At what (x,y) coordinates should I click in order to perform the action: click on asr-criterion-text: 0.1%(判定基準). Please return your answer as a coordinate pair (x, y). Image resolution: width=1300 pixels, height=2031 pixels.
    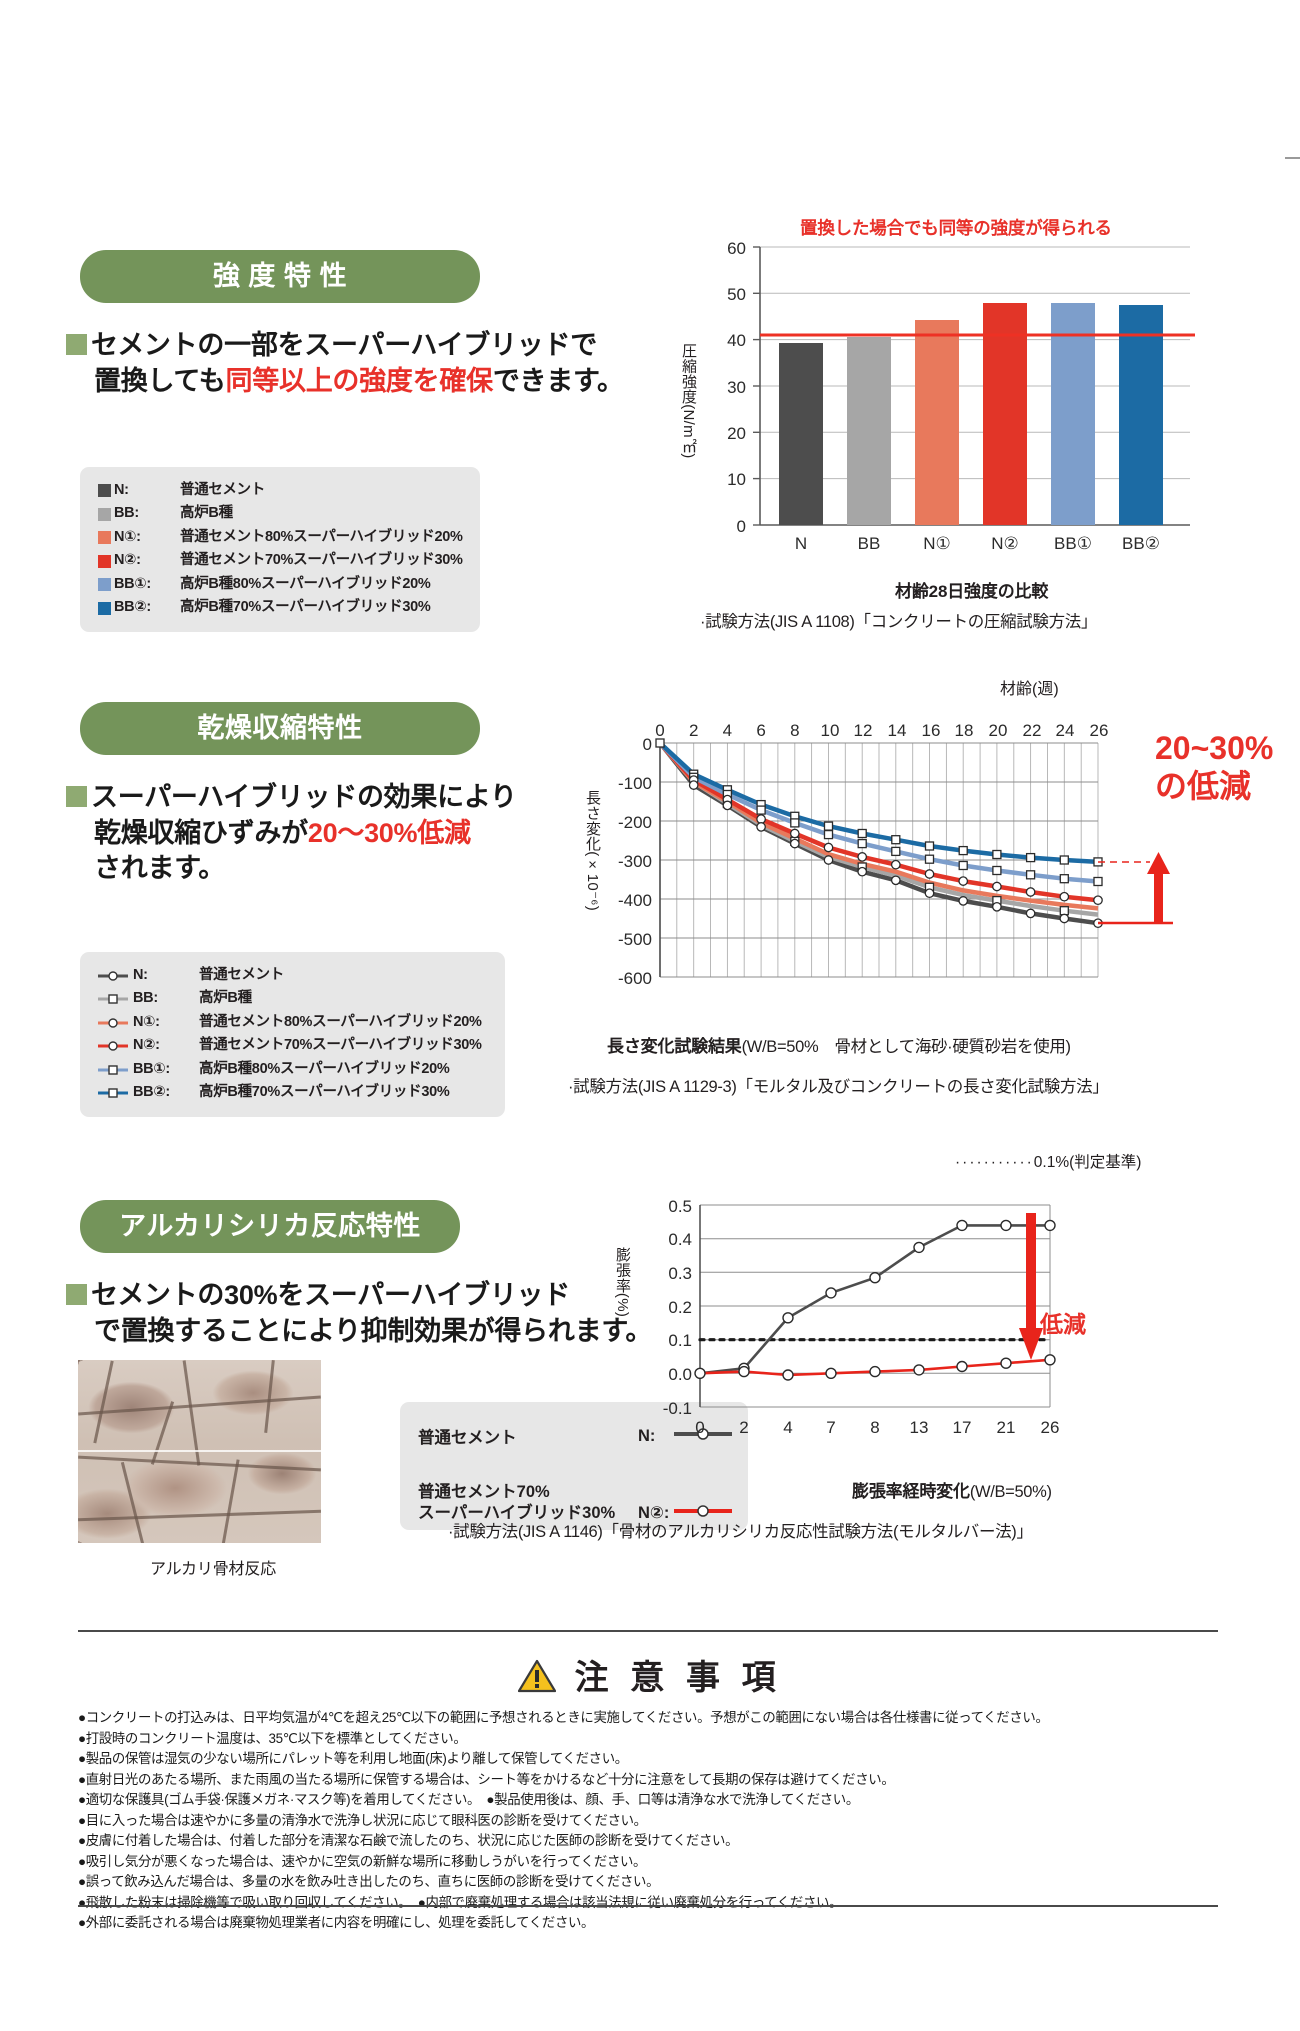
    Looking at the image, I should click on (1087, 1162).